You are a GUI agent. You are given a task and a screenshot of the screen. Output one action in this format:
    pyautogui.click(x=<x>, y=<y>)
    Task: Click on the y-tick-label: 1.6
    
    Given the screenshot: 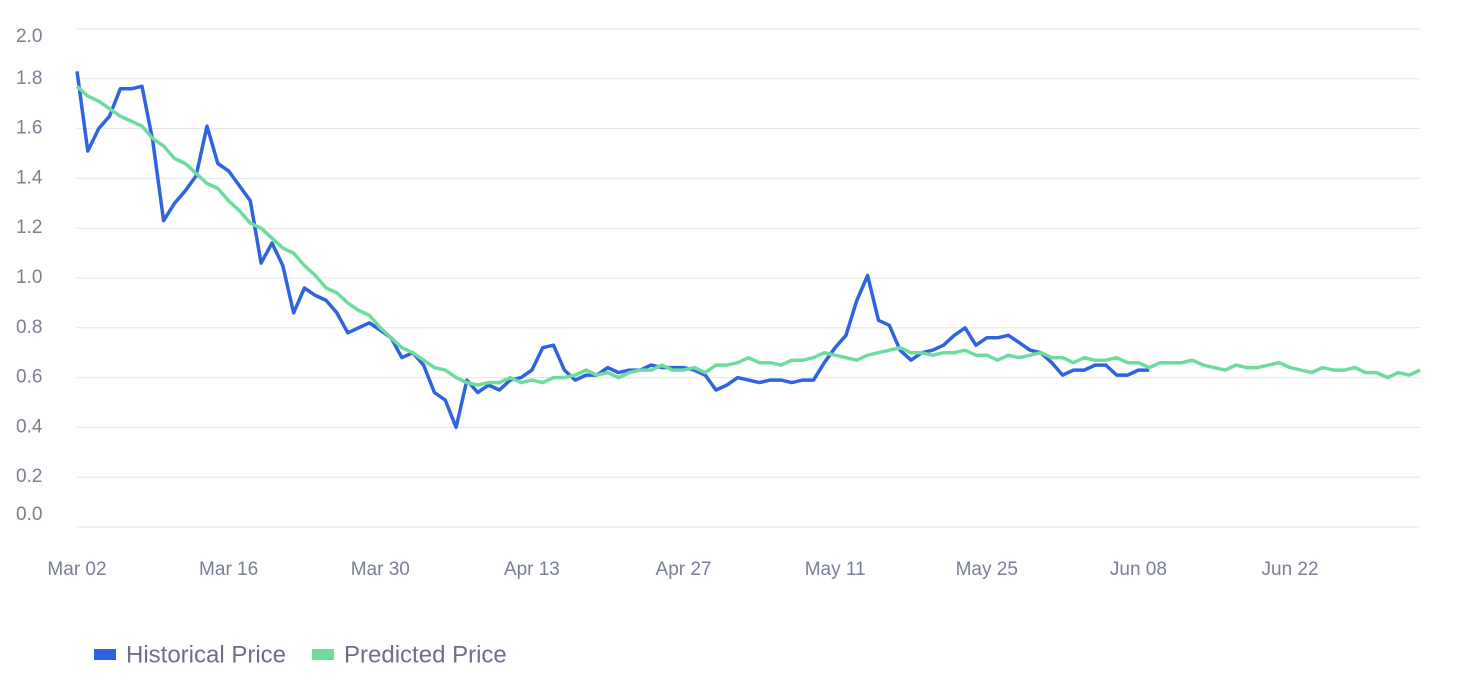 What is the action you would take?
    pyautogui.click(x=29, y=128)
    